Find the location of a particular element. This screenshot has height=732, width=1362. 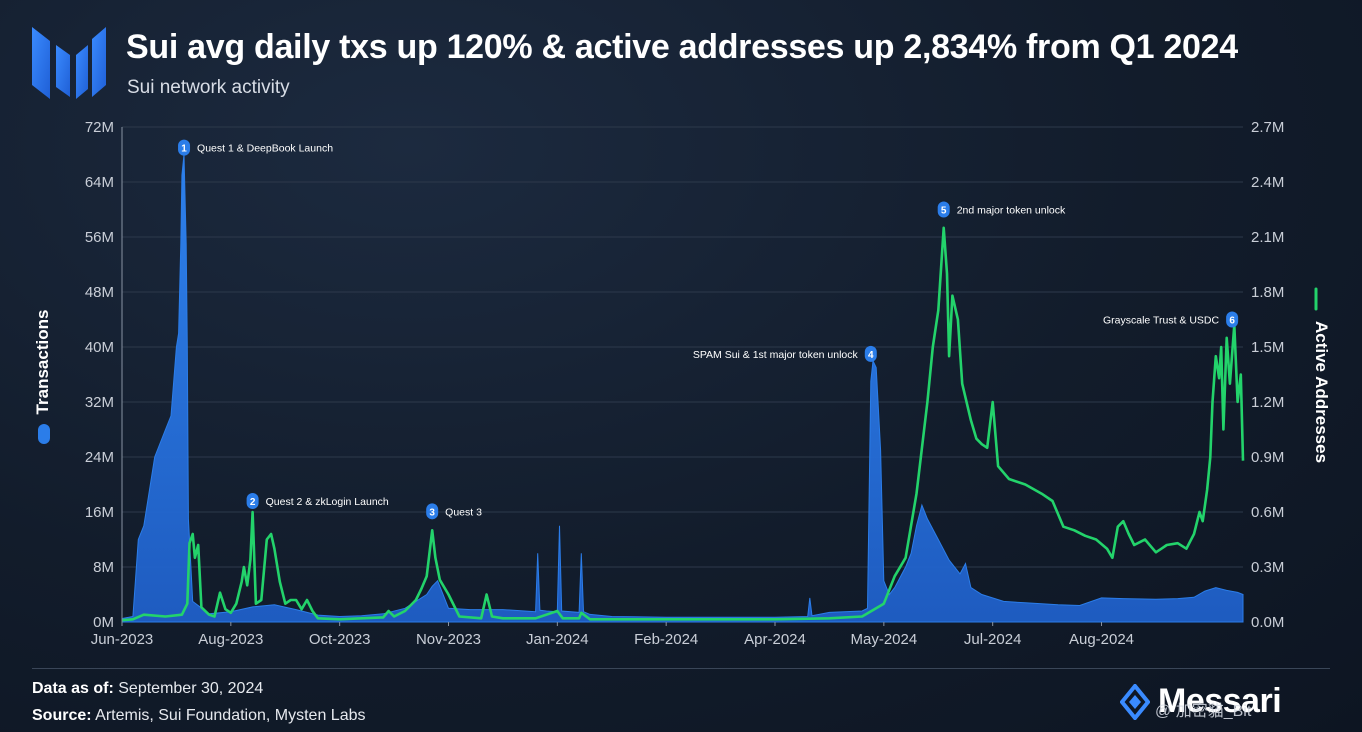

y-right-tick-label: 2.1M is located at coordinates (1267, 237).